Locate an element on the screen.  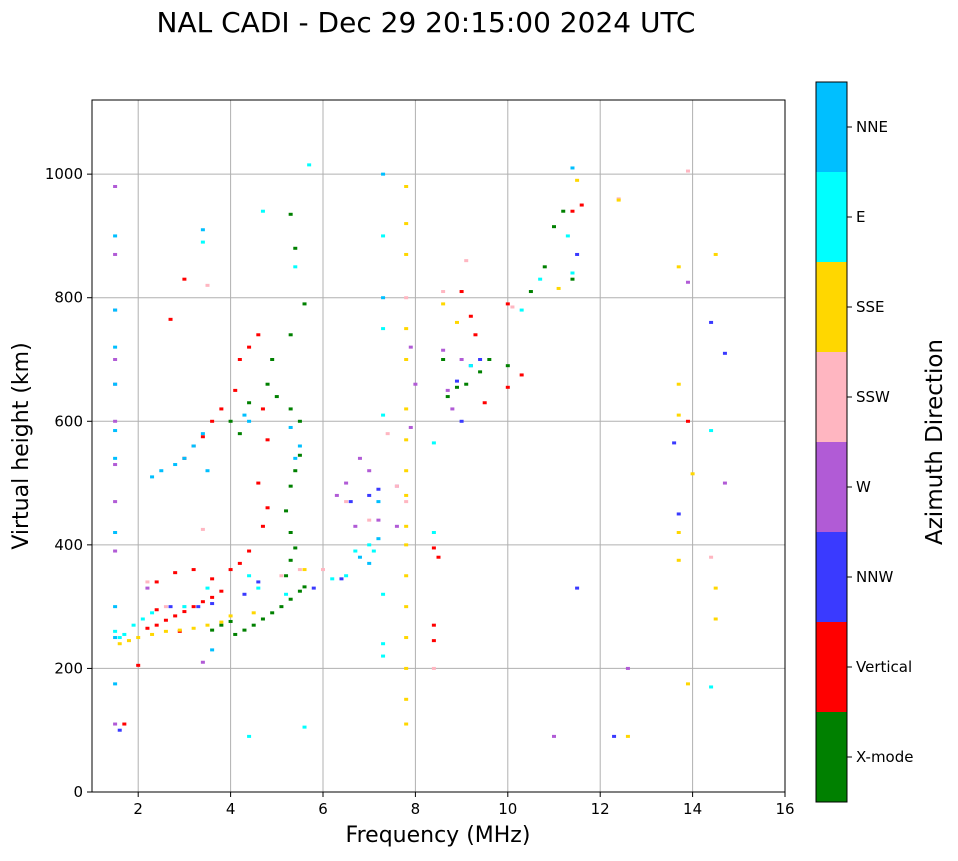
chart-title: NAL CADI - Dec 29 20:15:00 2024 UTC is located at coordinates (426, 22).